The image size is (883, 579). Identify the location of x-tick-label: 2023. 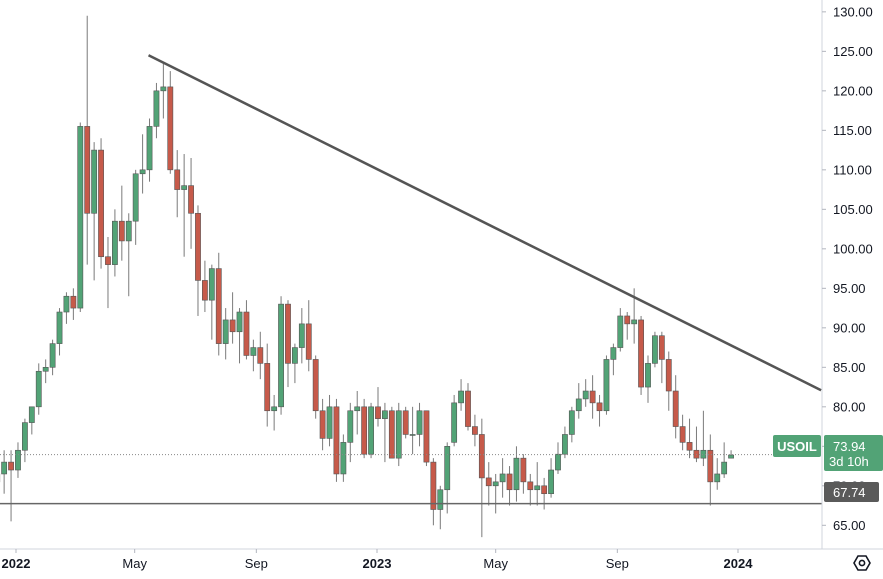
(377, 563).